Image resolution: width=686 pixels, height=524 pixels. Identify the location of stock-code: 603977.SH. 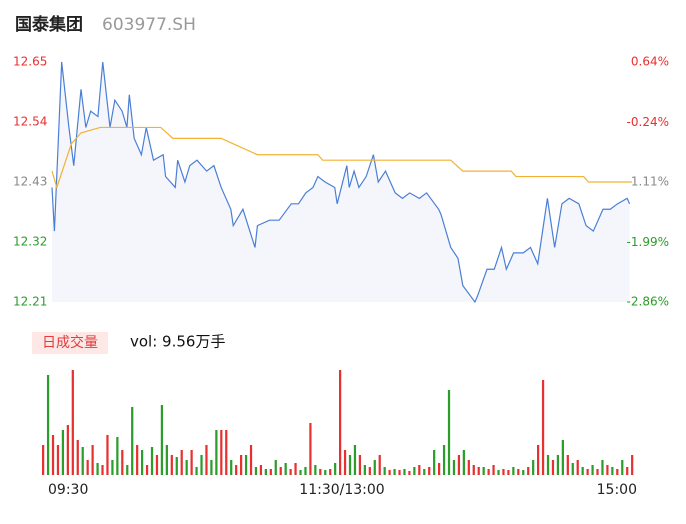
(149, 25).